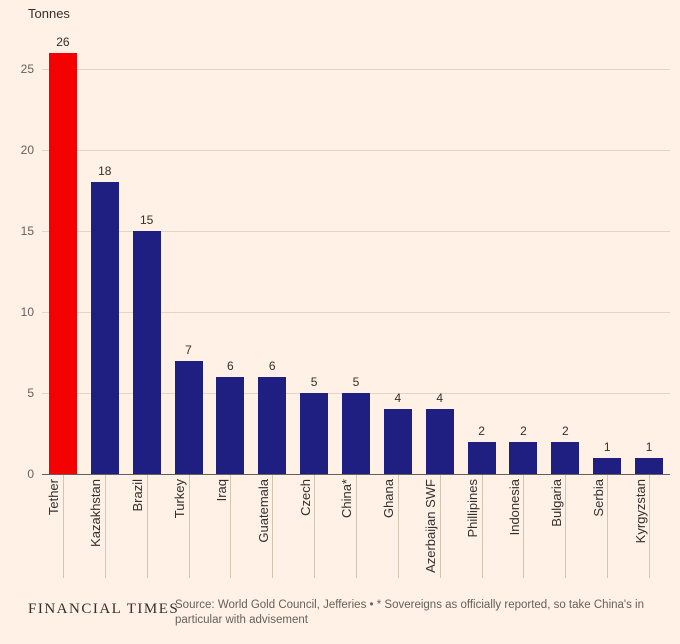  I want to click on bar-value-label: 18, so click(105, 171).